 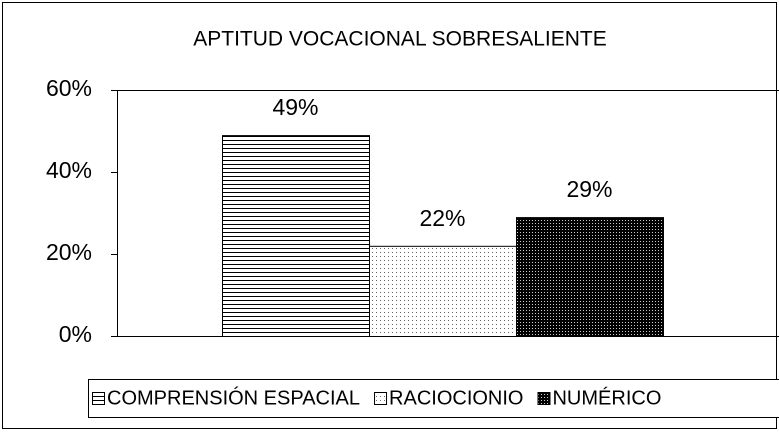 I want to click on y-tick-label: 60%, so click(x=69, y=88).